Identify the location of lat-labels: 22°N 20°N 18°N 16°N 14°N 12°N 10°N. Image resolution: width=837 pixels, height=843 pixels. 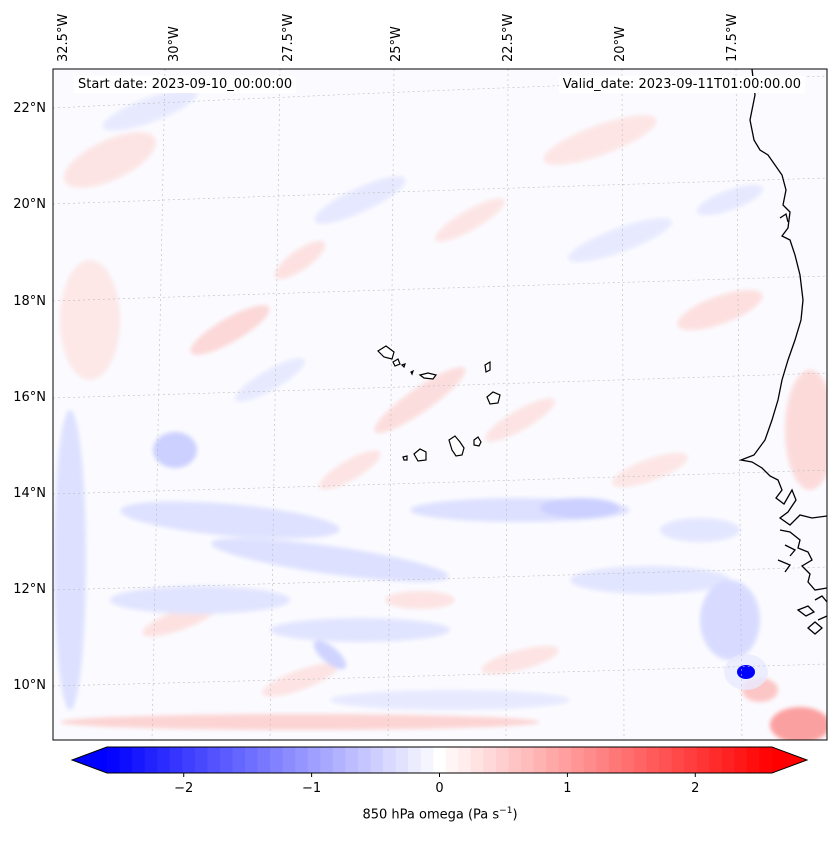
(29, 397).